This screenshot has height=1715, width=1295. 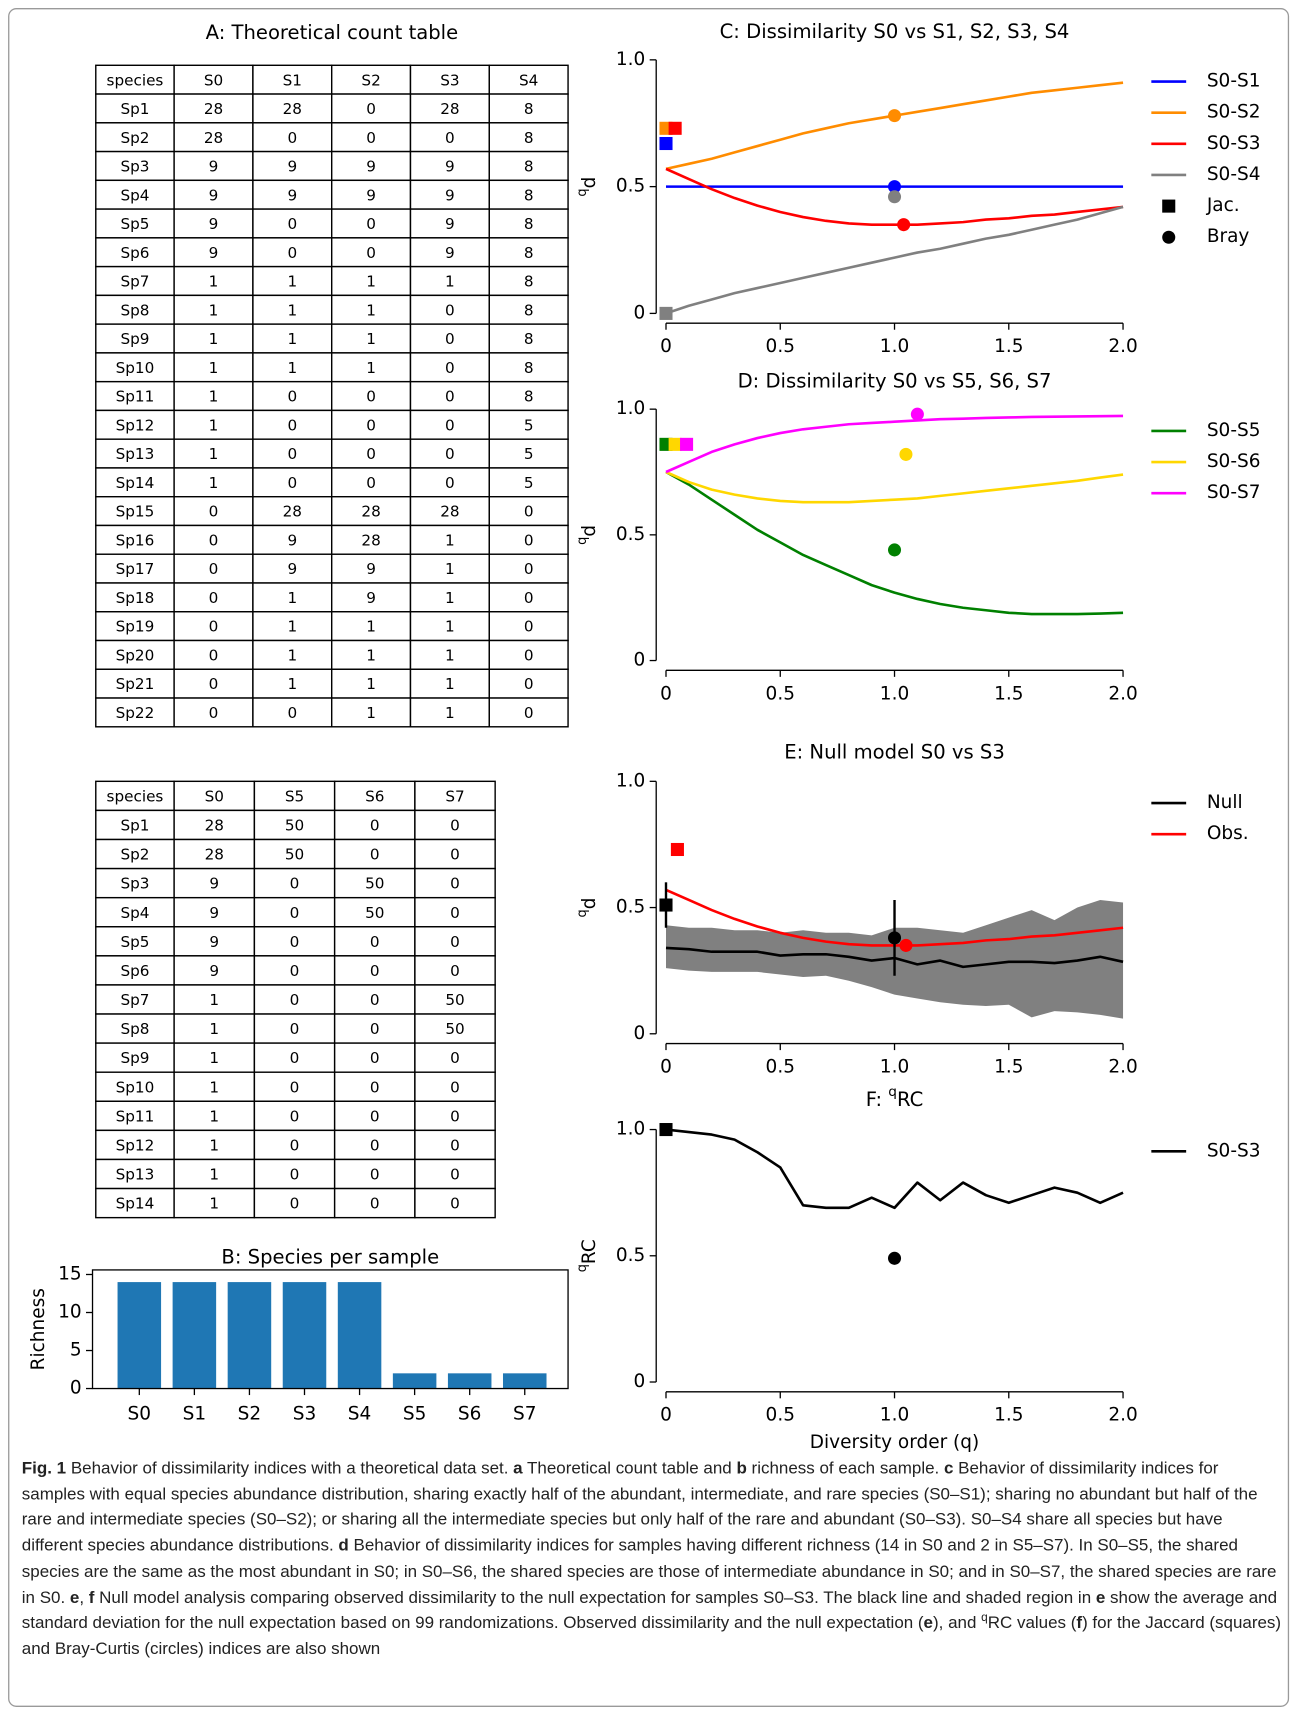 What do you see at coordinates (292, 195) in the screenshot?
I see `cell-text: 9` at bounding box center [292, 195].